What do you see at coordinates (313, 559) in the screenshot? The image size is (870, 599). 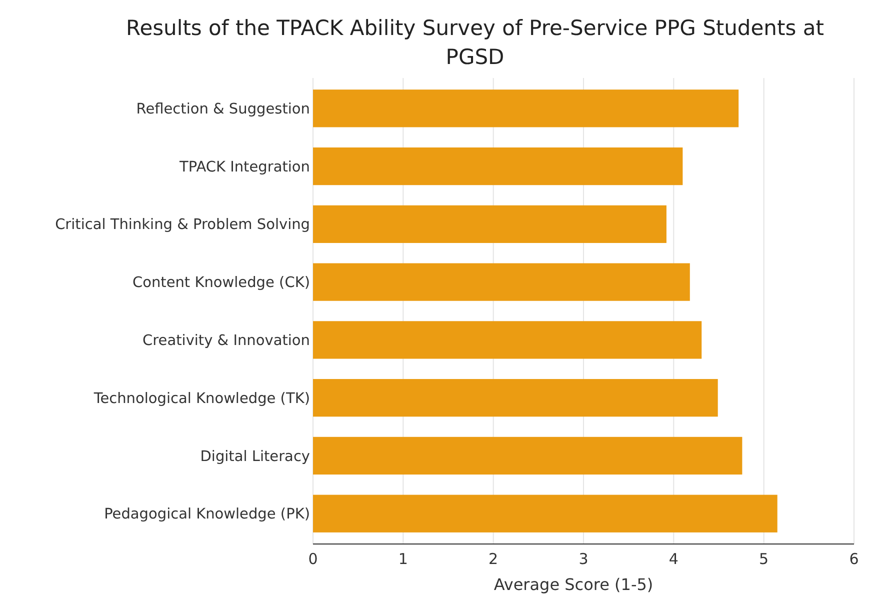 I see `x-tick-label: 0` at bounding box center [313, 559].